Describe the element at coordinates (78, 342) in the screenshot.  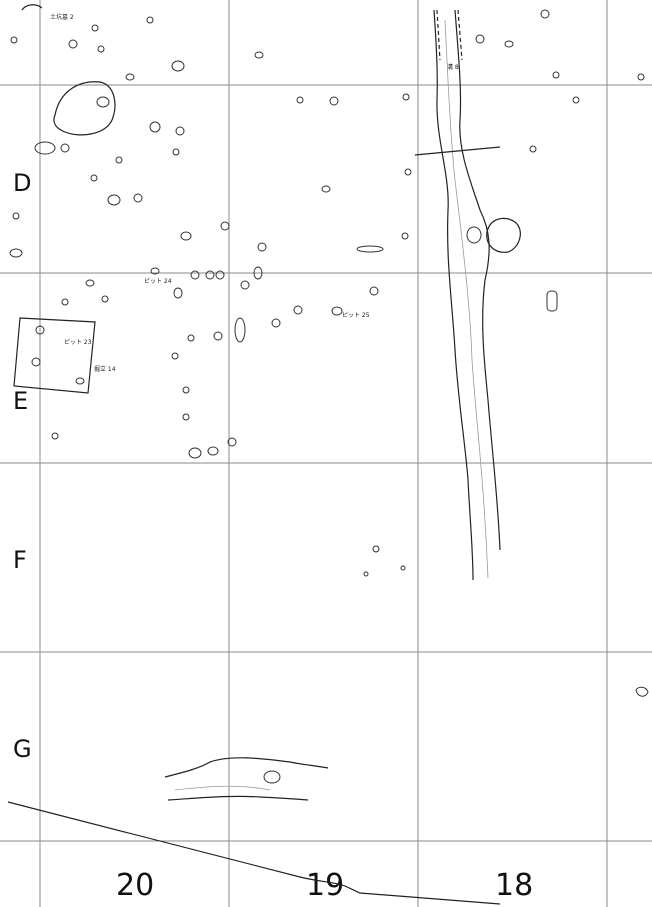
I see `feature-label-pit23: ピット 23` at that location.